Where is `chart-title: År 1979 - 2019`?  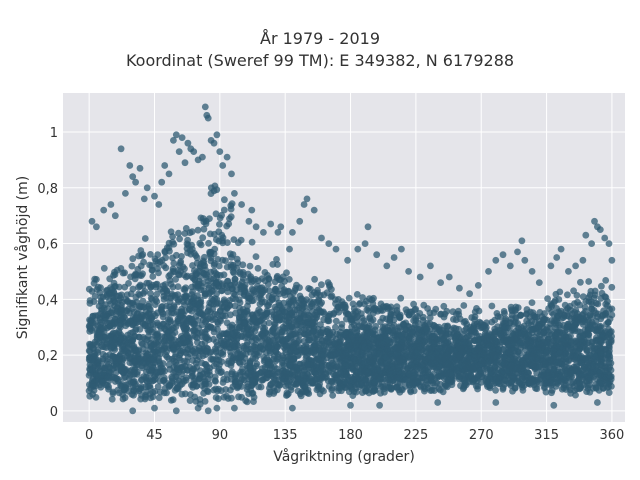
chart-title: År 1979 - 2019 is located at coordinates (320, 38).